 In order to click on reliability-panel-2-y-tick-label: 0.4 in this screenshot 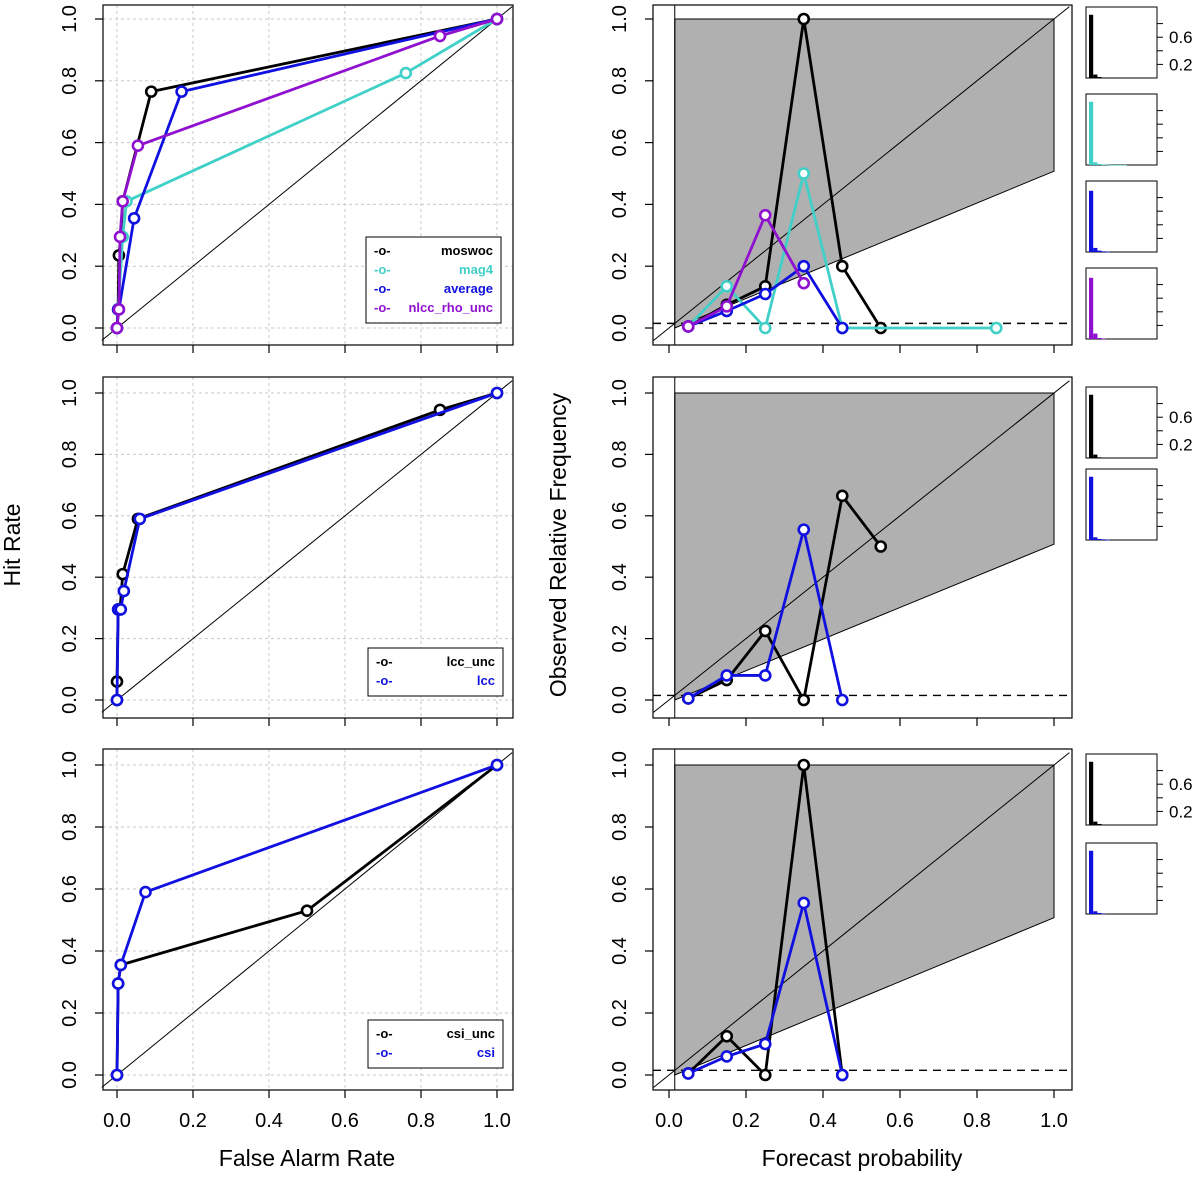, I will do `click(620, 577)`.